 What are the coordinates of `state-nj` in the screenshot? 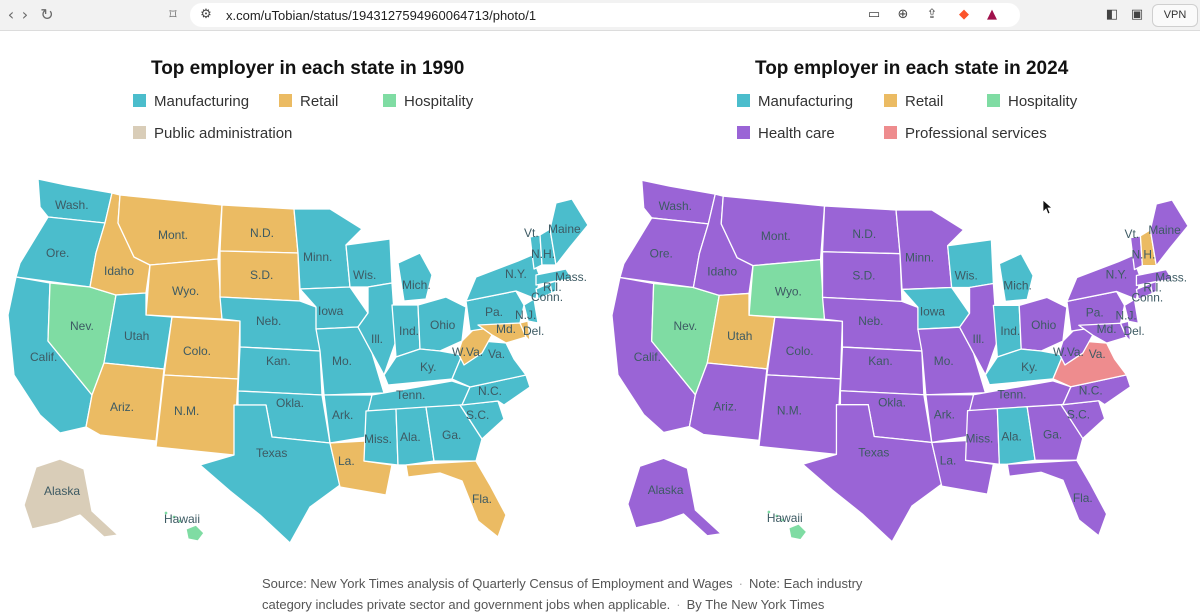 It's located at (531, 311).